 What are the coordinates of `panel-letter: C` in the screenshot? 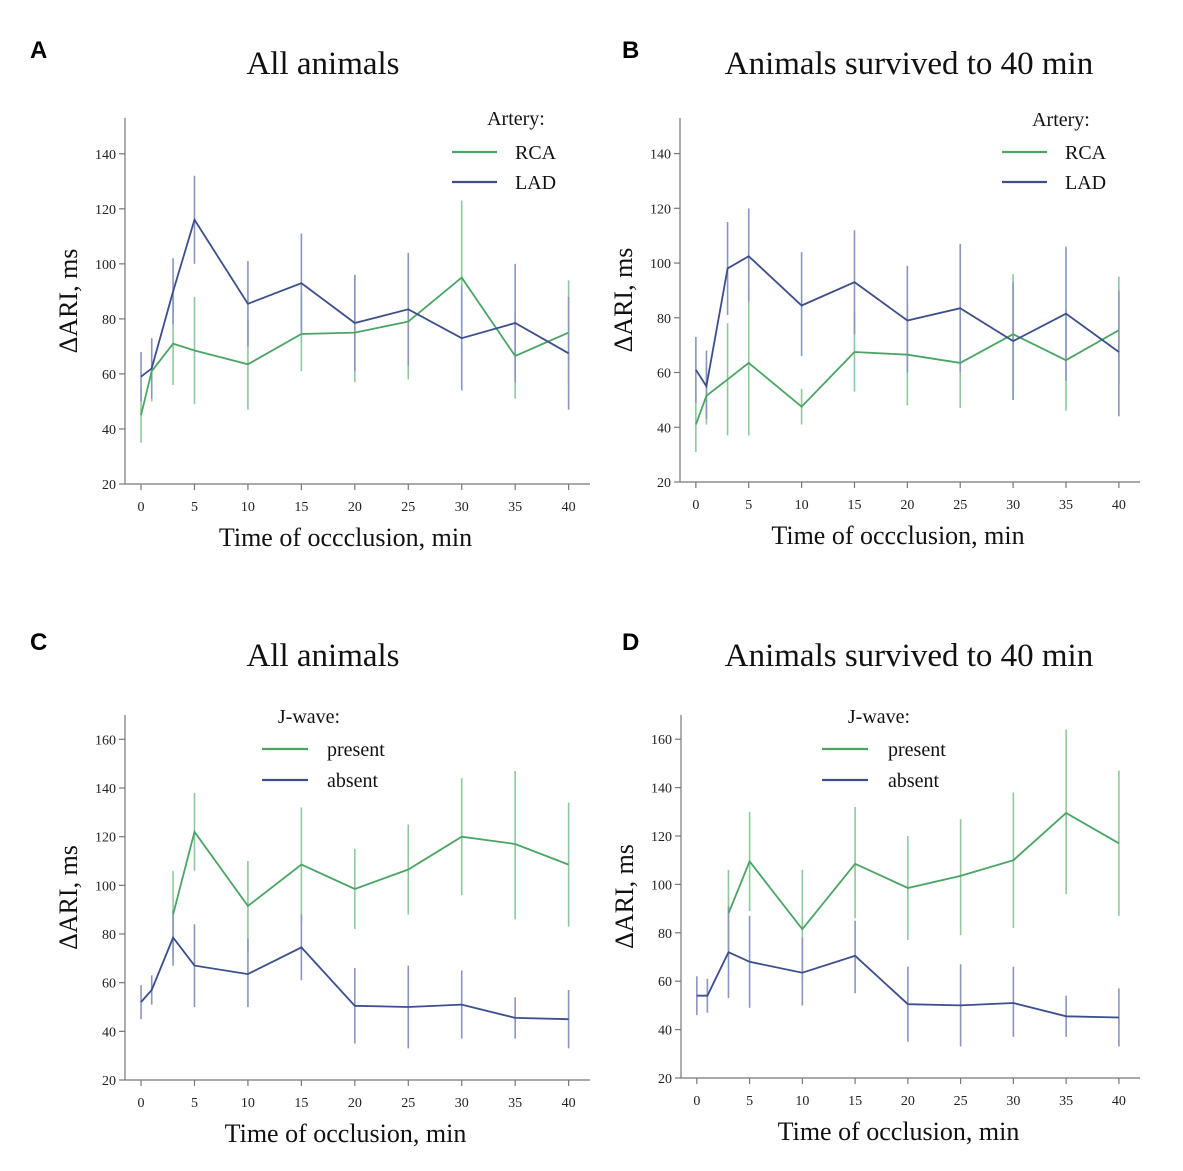 It's located at (38, 642).